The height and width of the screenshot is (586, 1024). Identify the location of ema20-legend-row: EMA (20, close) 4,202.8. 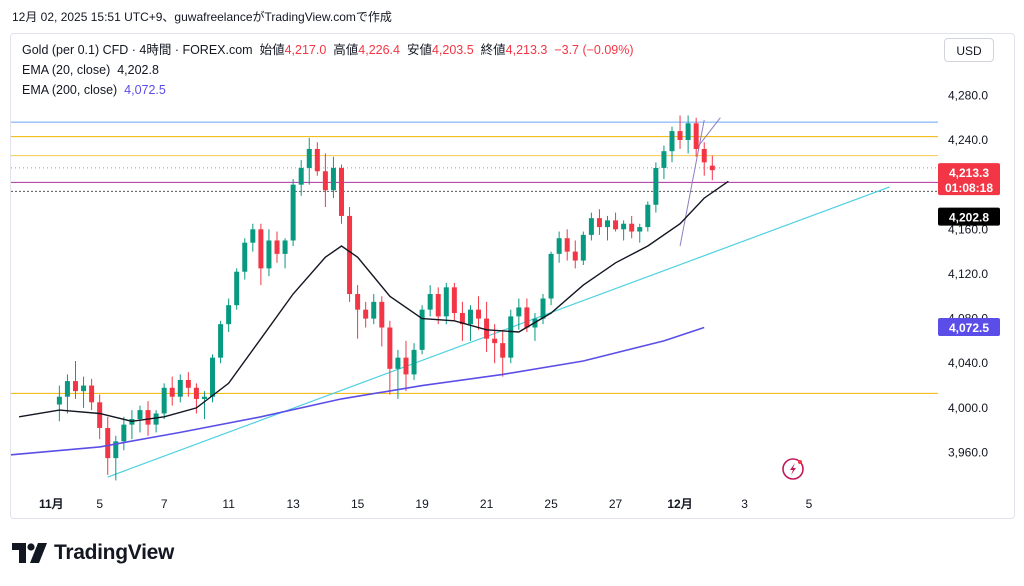
(328, 70).